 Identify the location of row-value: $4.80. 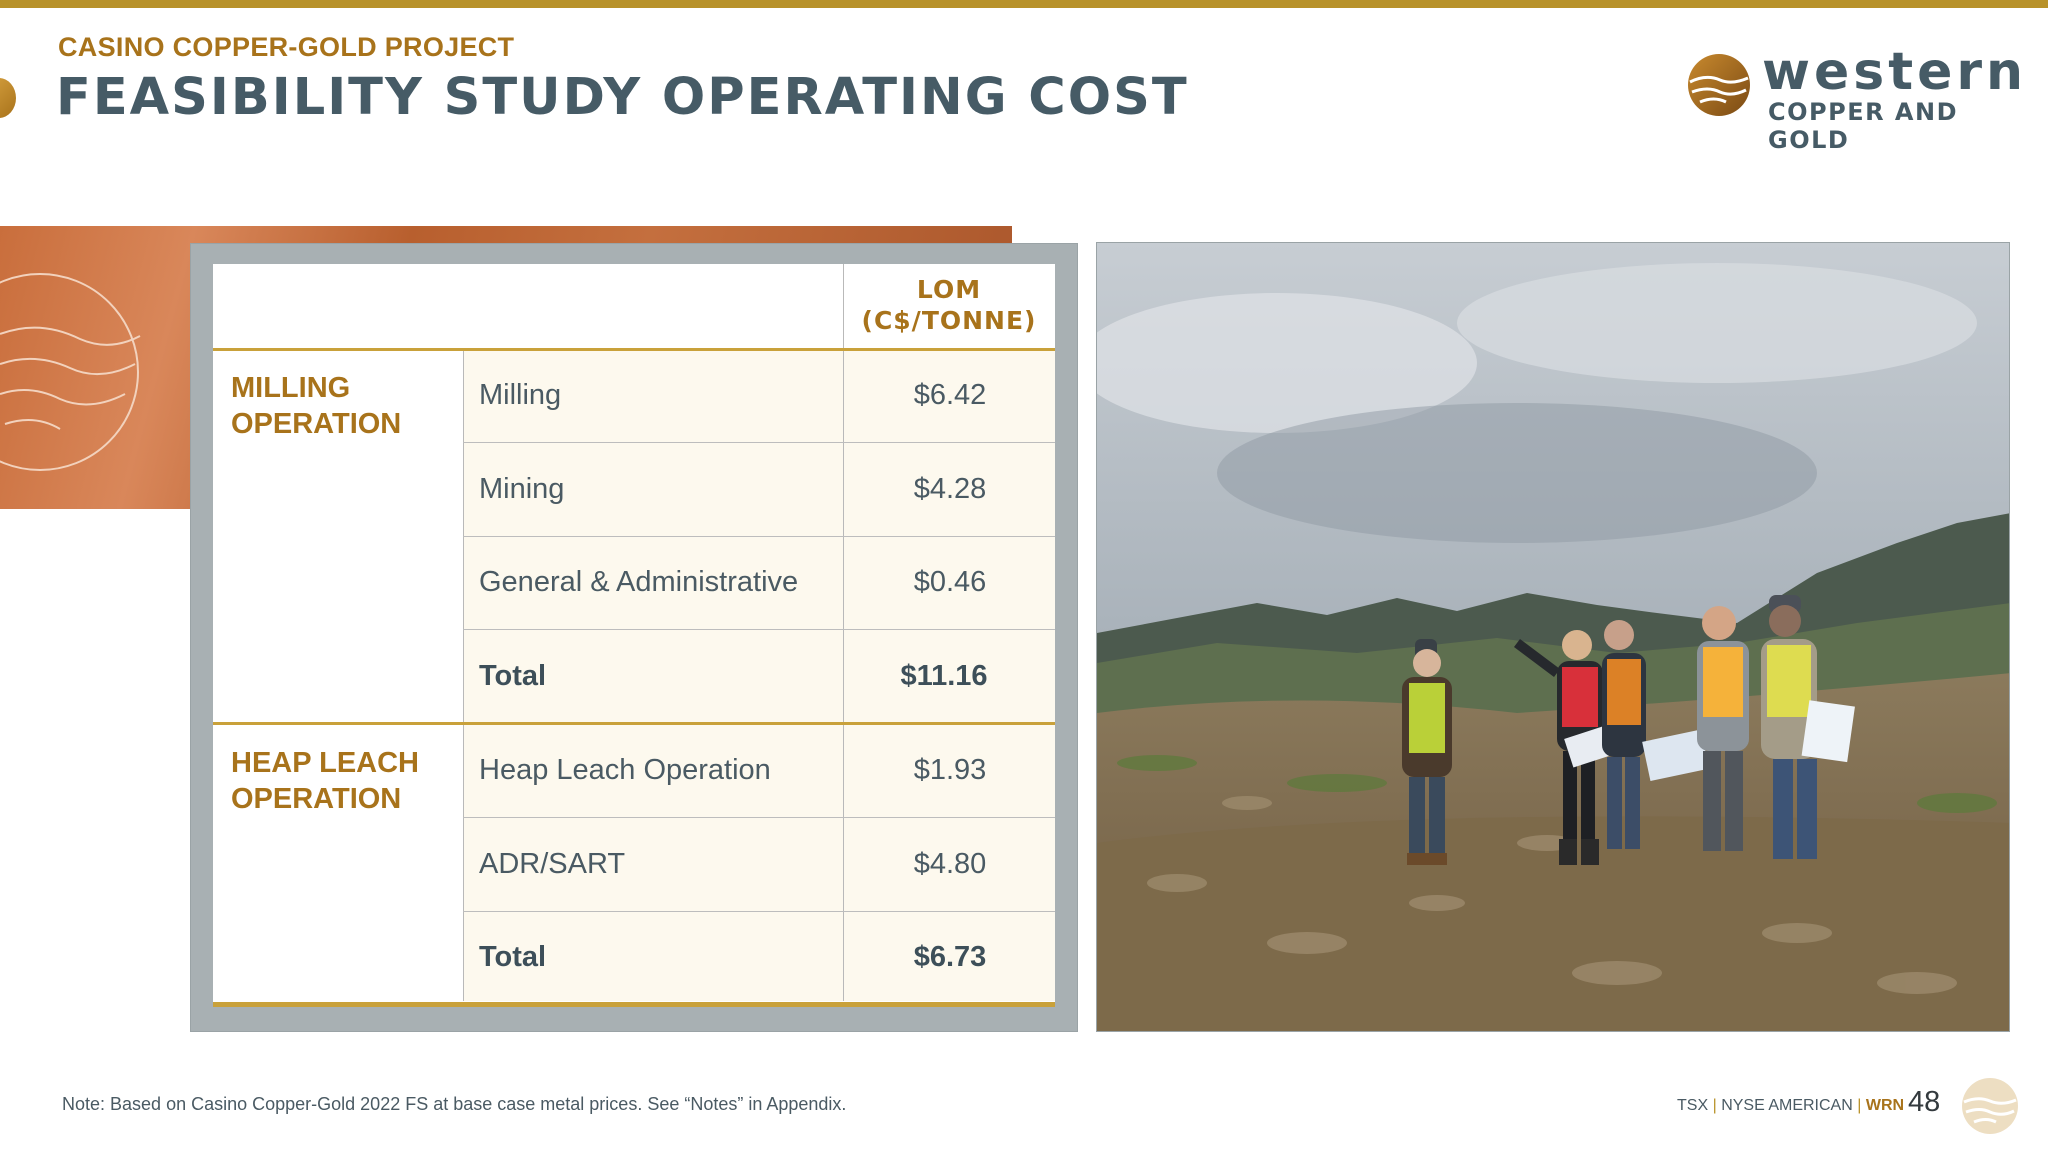
(950, 864).